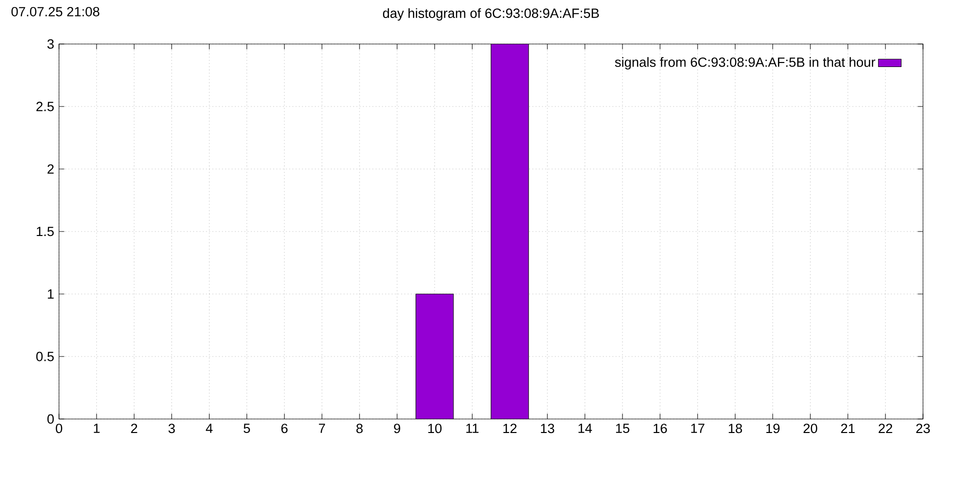  I want to click on x-tick-label: 17, so click(697, 428).